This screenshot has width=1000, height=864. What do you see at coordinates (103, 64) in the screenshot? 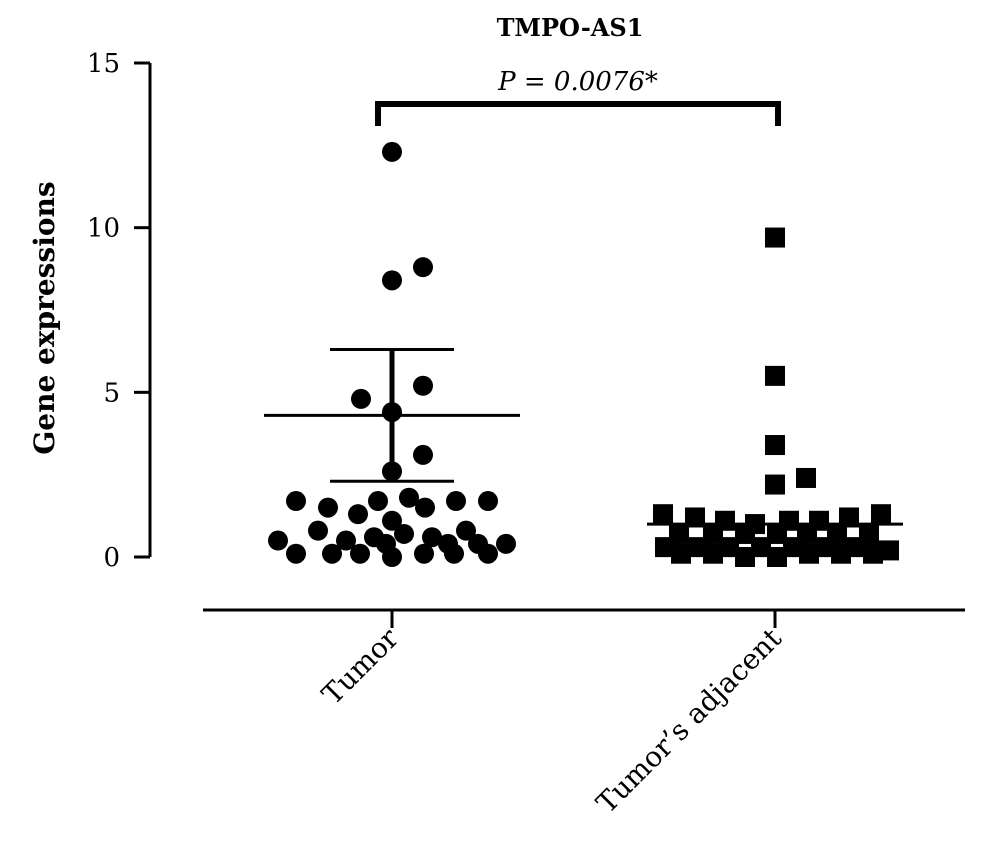
I see `y-tick-label: 15` at bounding box center [103, 64].